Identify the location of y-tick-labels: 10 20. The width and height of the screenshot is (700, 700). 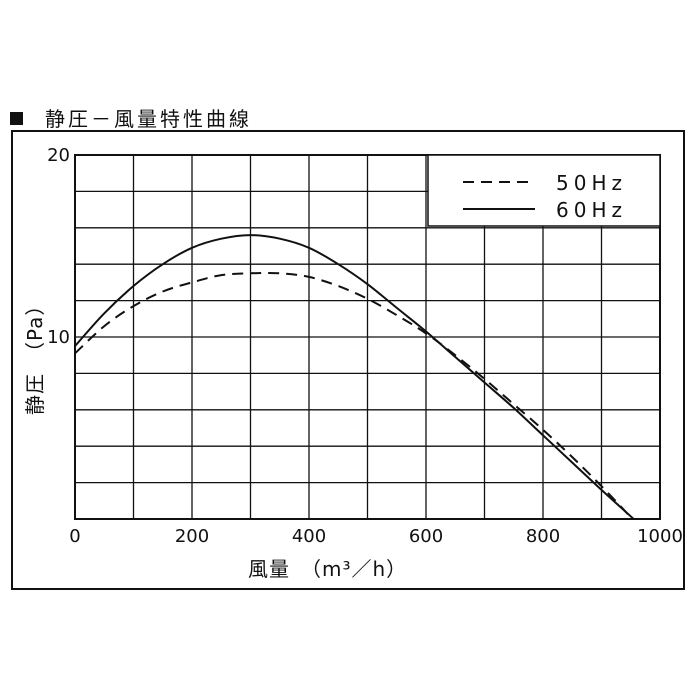
(58, 246).